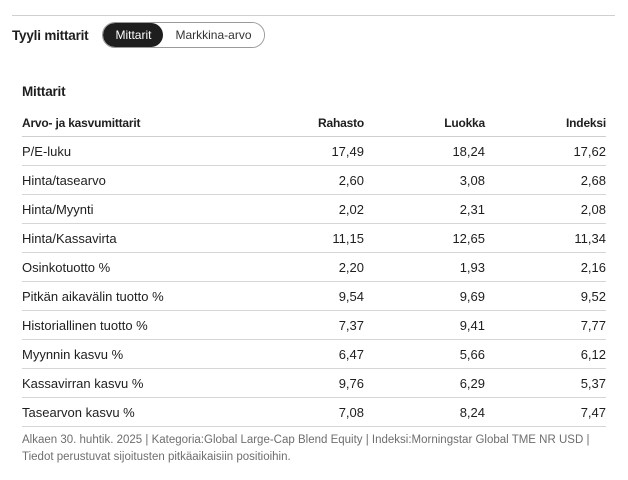 This screenshot has width=628, height=480. I want to click on fund-value-cell: 7,08, so click(318, 412).